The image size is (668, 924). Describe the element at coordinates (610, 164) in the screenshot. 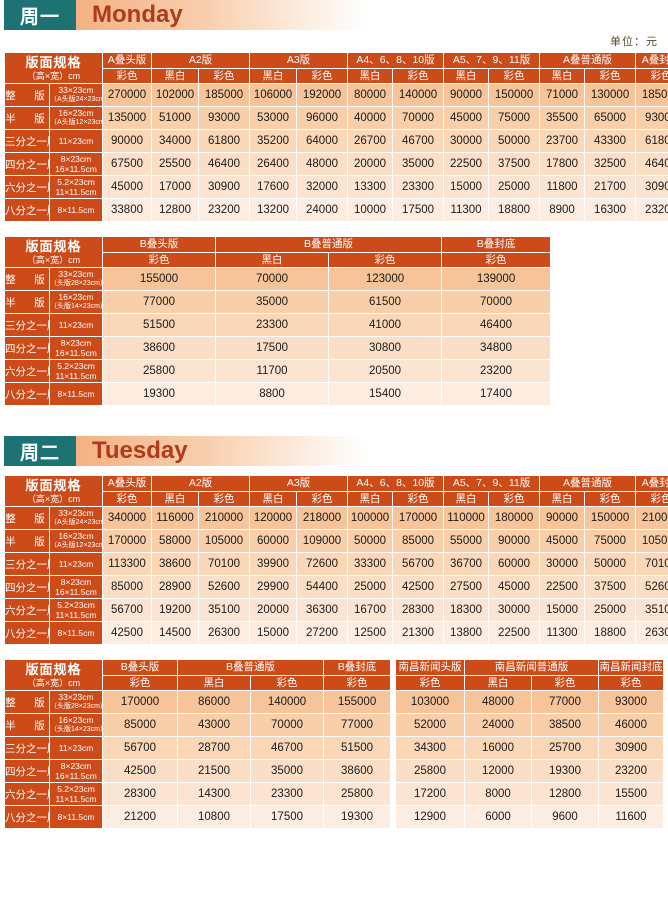

I see `rate-cell: 32500` at that location.